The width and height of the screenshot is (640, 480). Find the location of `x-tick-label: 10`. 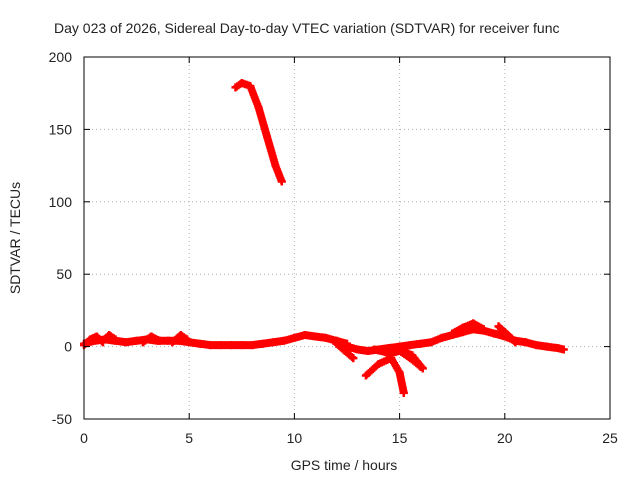

x-tick-label: 10 is located at coordinates (295, 438).